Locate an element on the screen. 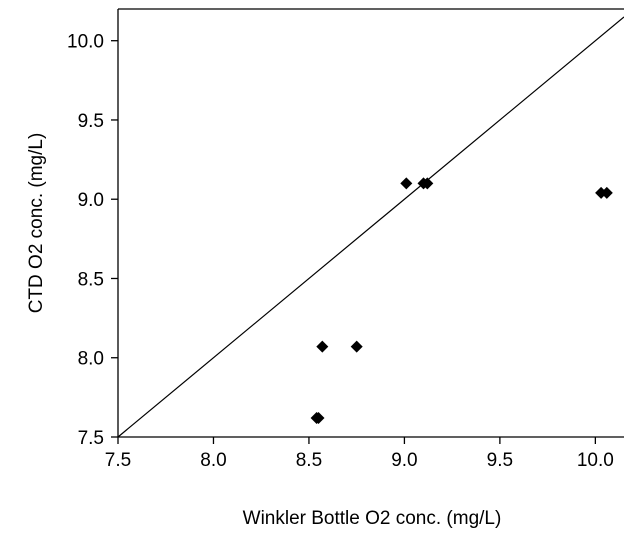 Image resolution: width=624 pixels, height=535 pixels. y-tick-label: 7.5 is located at coordinates (91, 438).